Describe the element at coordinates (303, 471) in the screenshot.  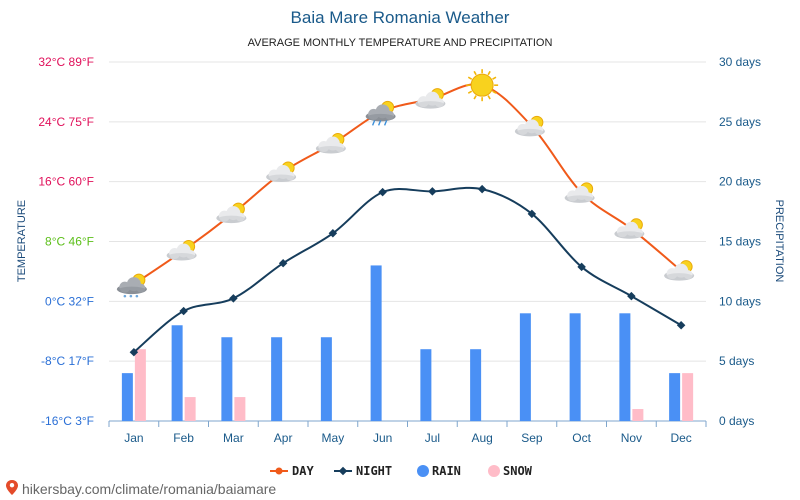
I see `legend-label: DAY` at that location.